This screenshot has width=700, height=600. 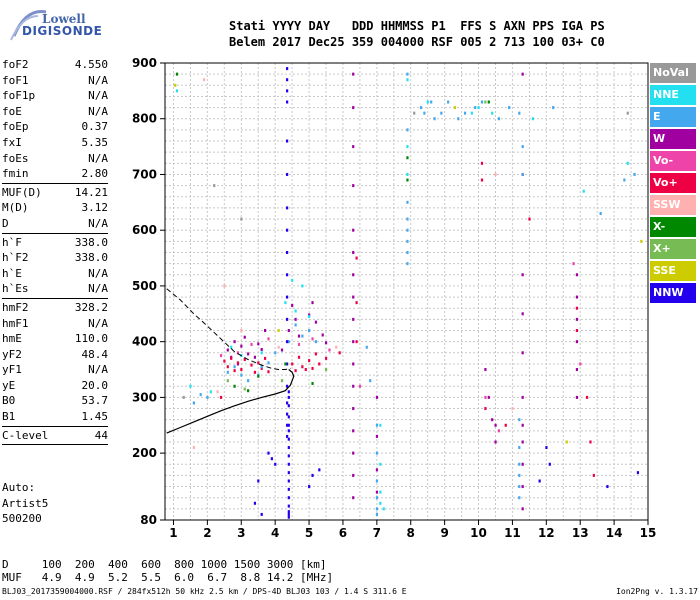 What do you see at coordinates (673, 227) in the screenshot?
I see `legend-item: X-` at bounding box center [673, 227].